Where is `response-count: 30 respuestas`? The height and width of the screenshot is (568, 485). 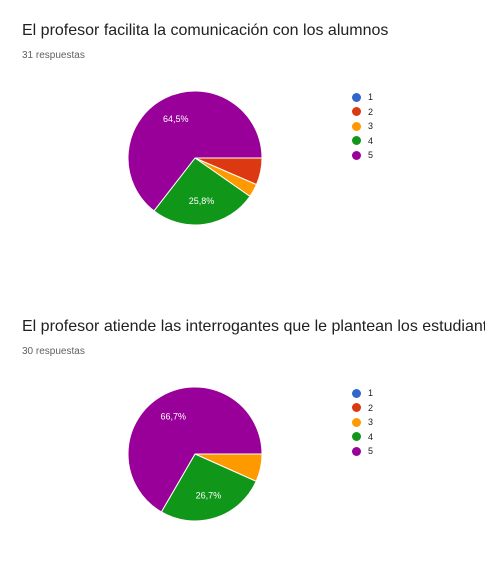
response-count: 30 respuestas is located at coordinates (53, 351).